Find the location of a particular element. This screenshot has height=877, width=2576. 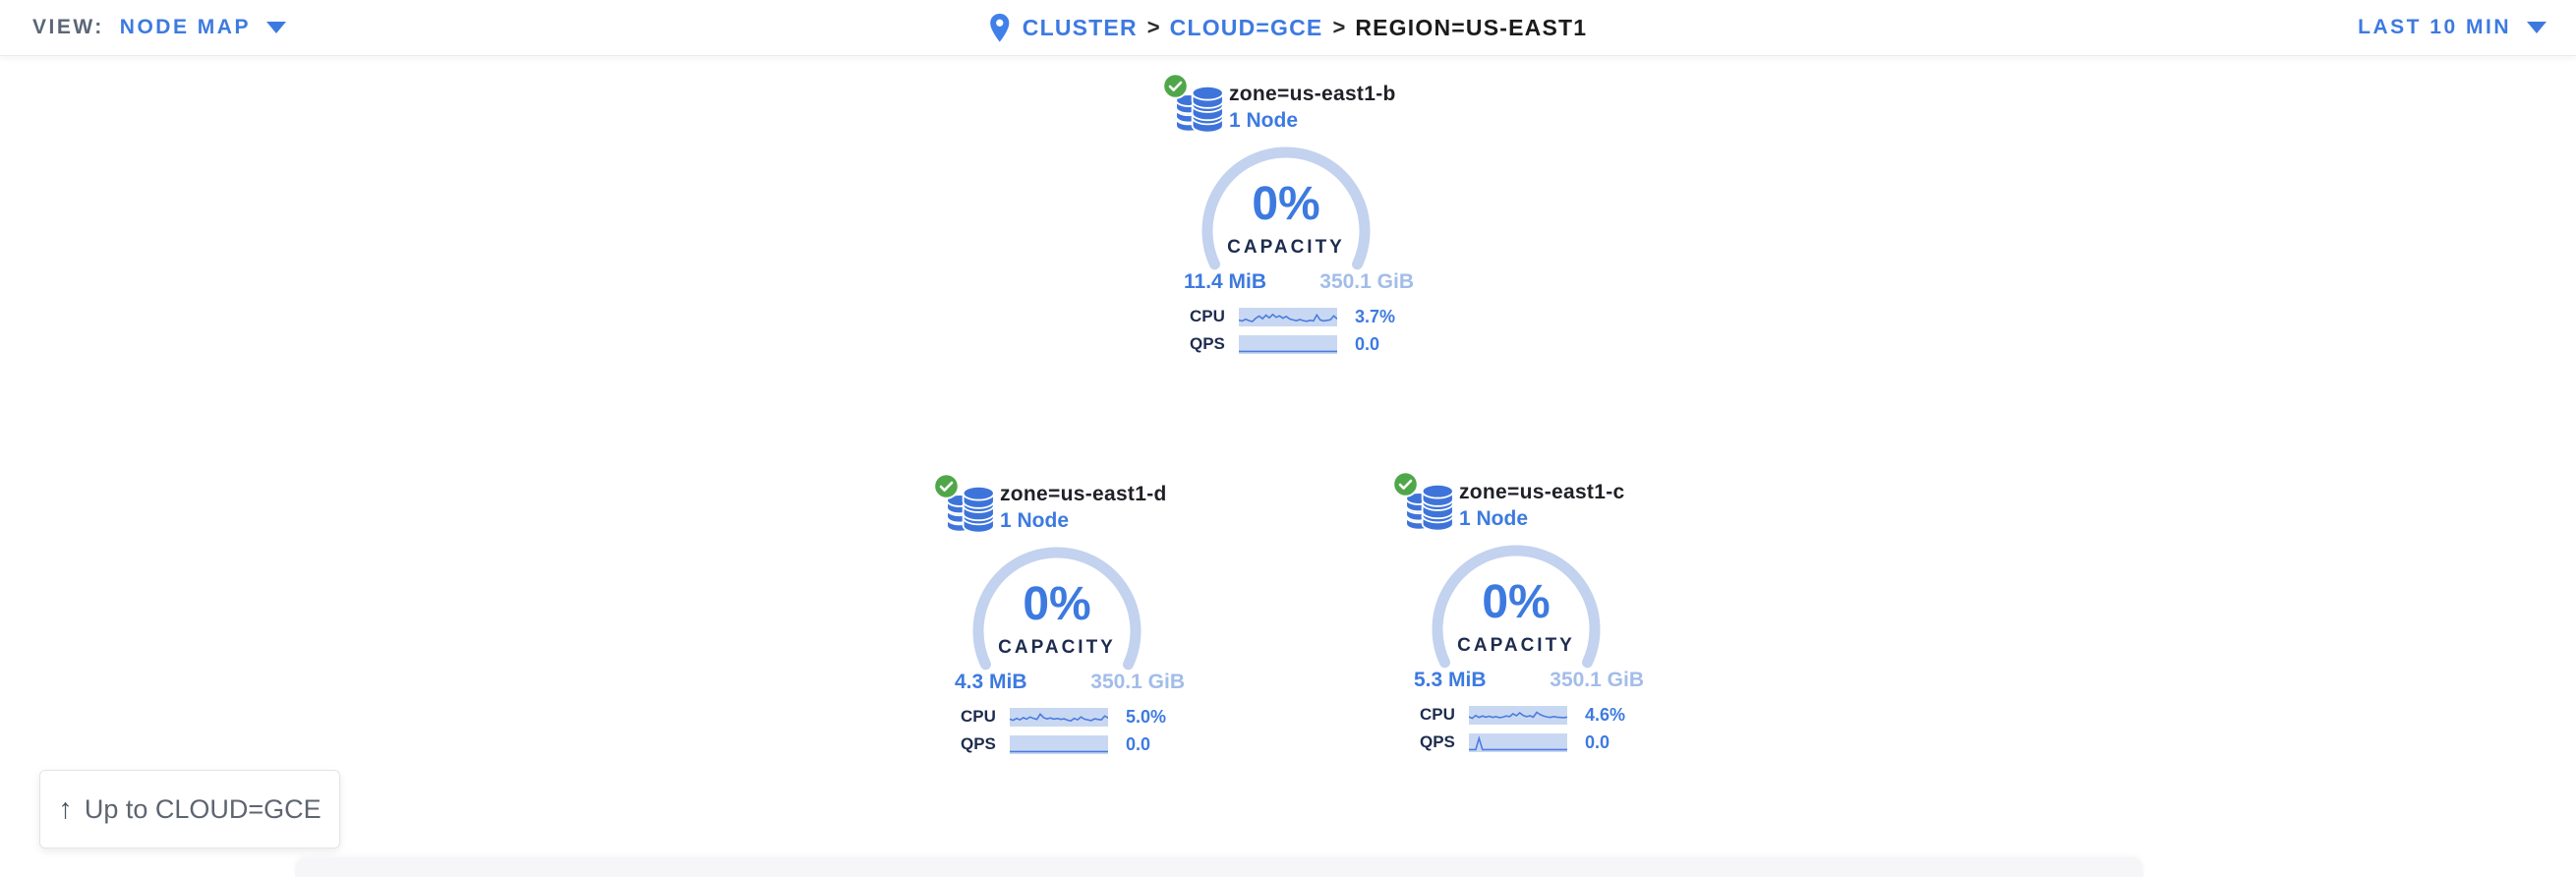

cpu-metric-row: CPU 4.6% is located at coordinates (1528, 715).